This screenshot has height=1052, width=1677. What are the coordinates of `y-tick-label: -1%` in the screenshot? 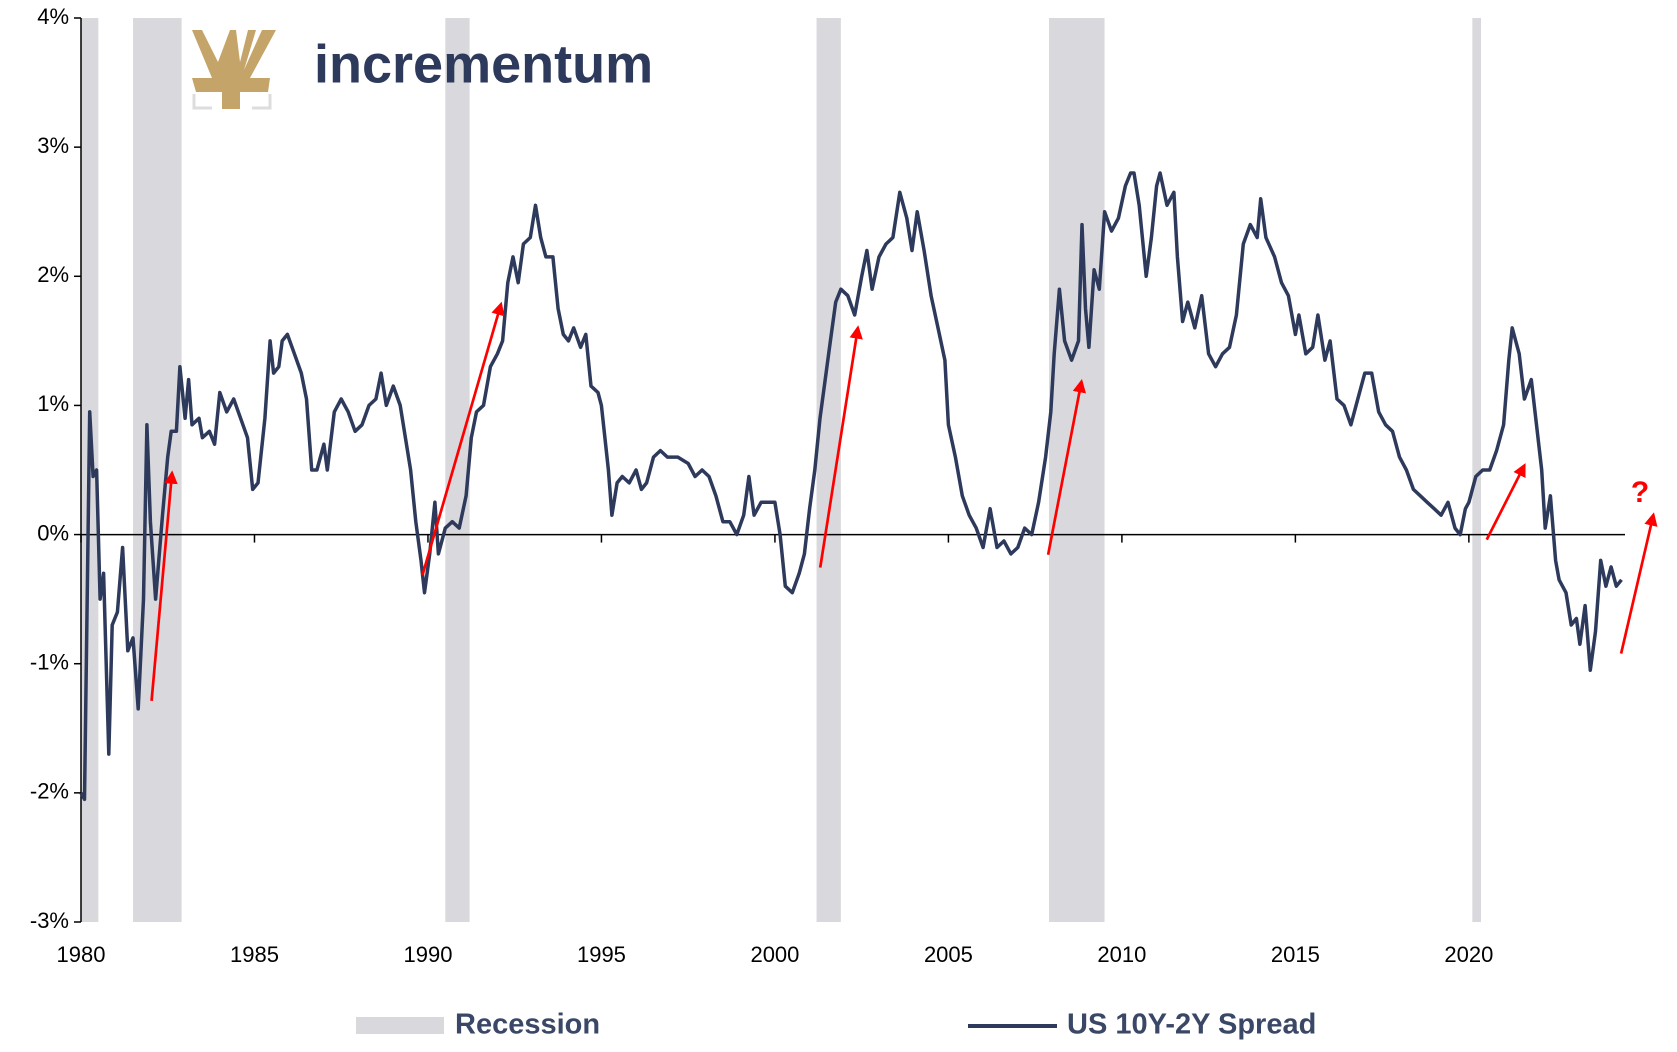 It's located at (49, 662).